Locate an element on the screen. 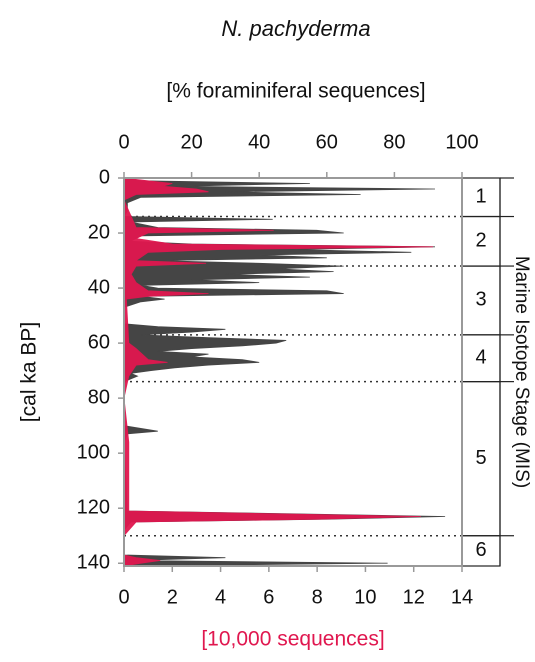  mis-stage-label: 3 is located at coordinates (480, 300).